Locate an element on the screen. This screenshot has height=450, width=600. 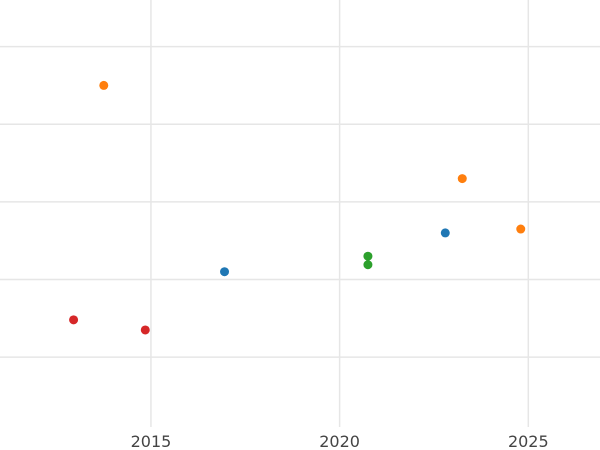
x-tick-label-2025: 2025 is located at coordinates (528, 441).